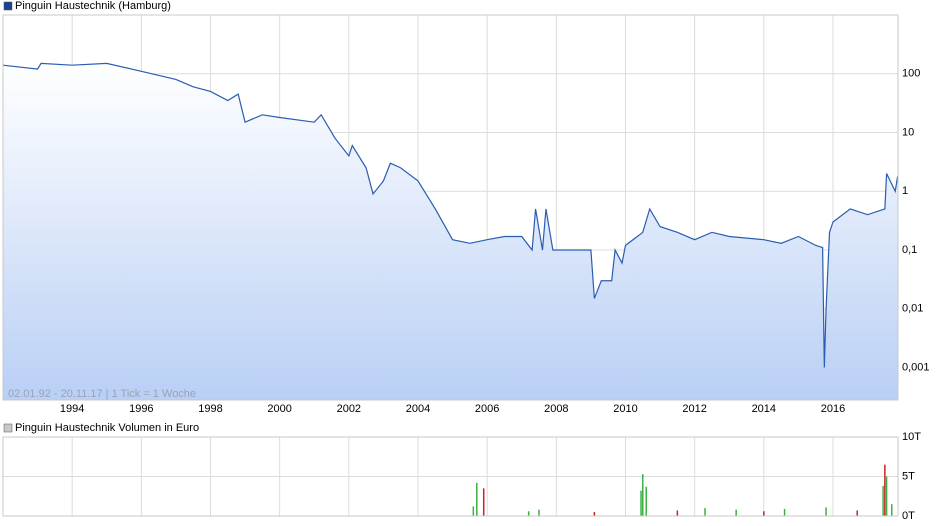 The height and width of the screenshot is (526, 940). Describe the element at coordinates (909, 250) in the screenshot. I see `y-tick-label: 0,1` at that location.